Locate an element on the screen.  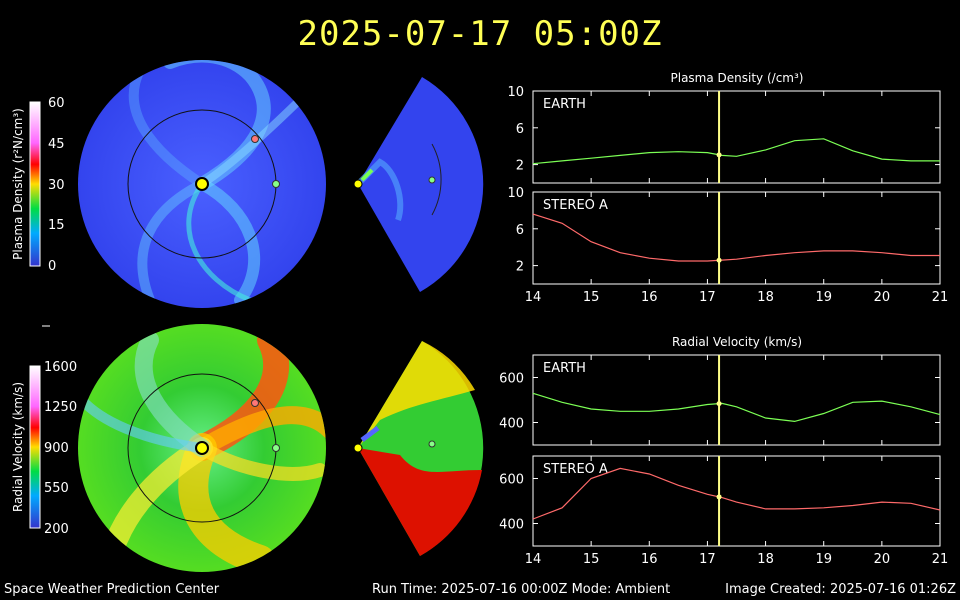
velocity-colorbar-label: Radial Velocity (km/s) is located at coordinates (18, 447).